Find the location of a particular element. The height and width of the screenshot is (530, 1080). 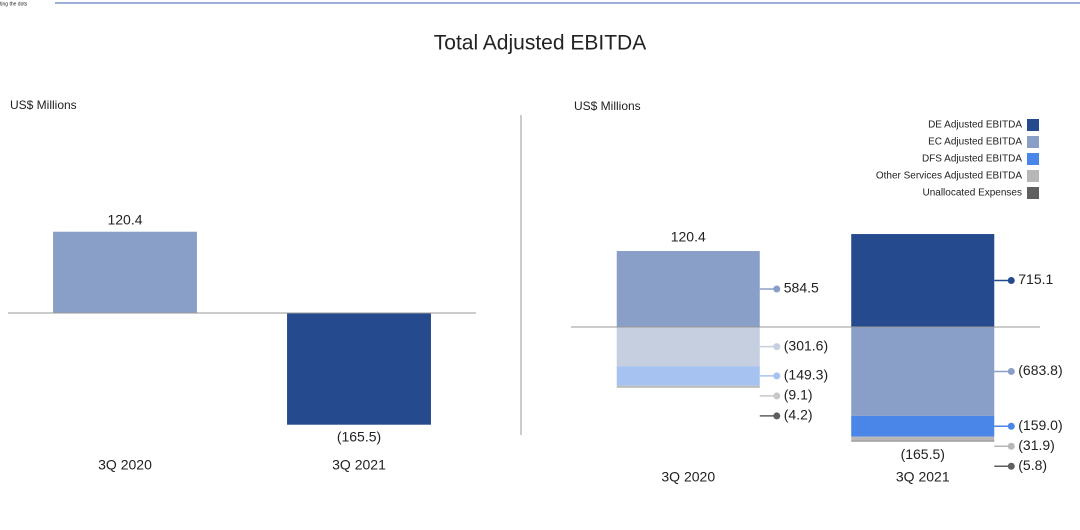

value-label: (683.8) is located at coordinates (1040, 370).